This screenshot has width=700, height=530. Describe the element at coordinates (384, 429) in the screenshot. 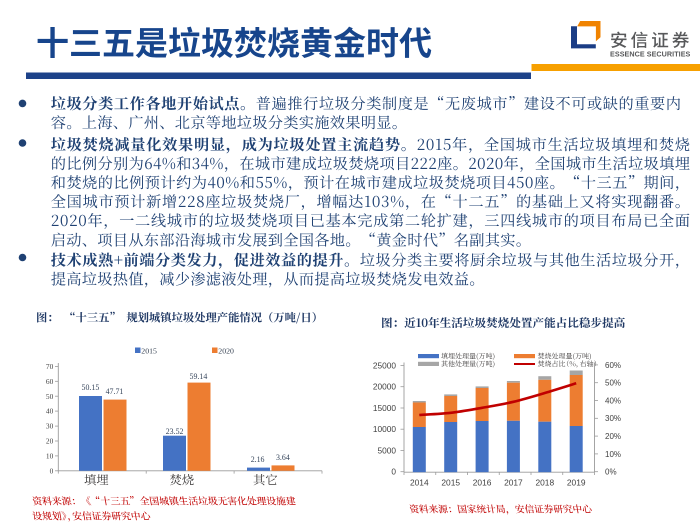

I see `svg-text: 10000` at that location.